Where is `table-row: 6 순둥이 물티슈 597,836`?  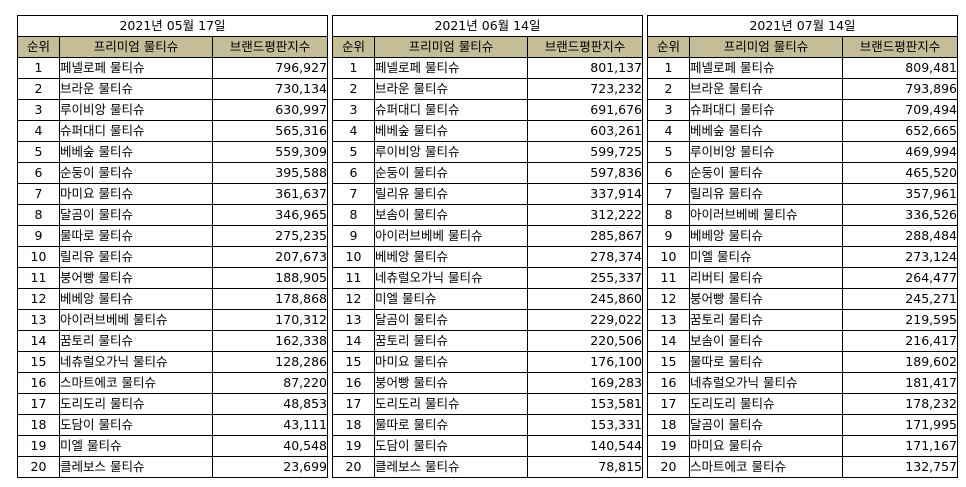
table-row: 6 순둥이 물티슈 597,836 is located at coordinates (487, 173).